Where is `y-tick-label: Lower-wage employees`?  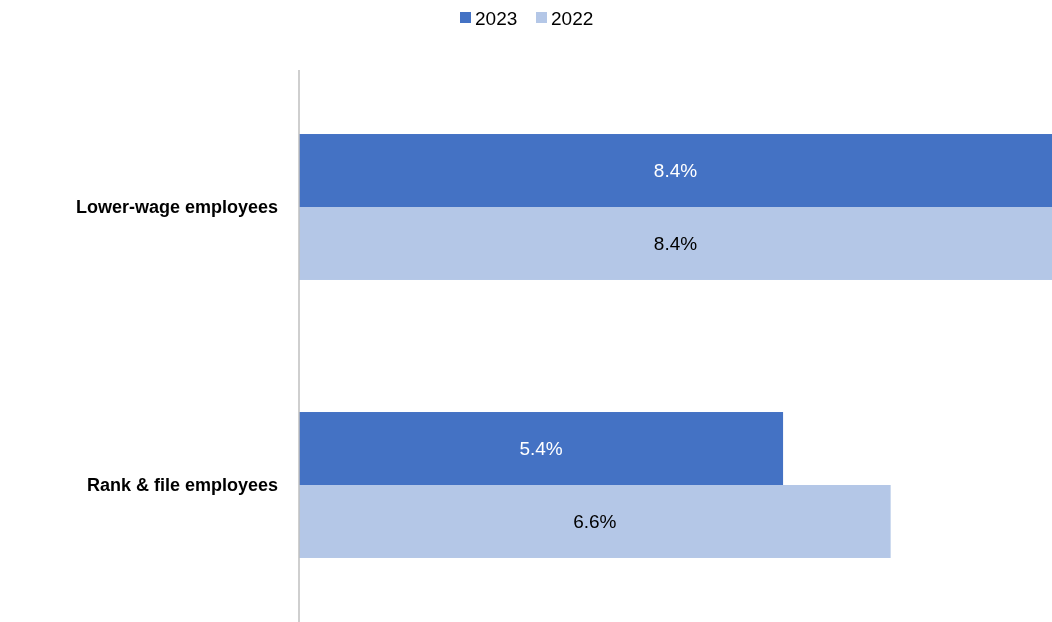 y-tick-label: Lower-wage employees is located at coordinates (176, 207).